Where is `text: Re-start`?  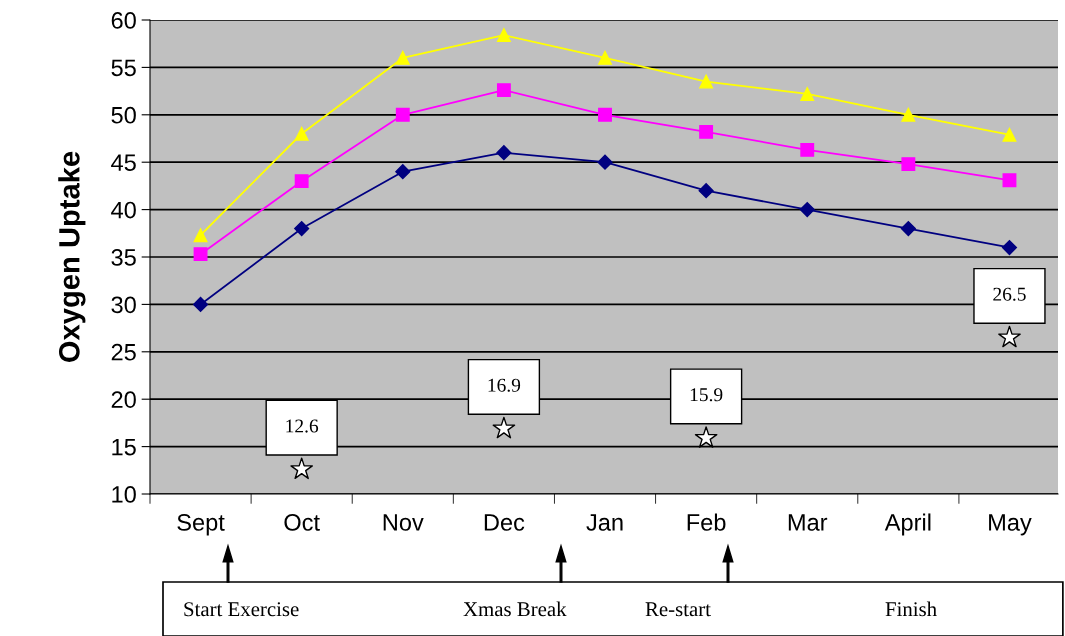
text: Re-start is located at coordinates (678, 609).